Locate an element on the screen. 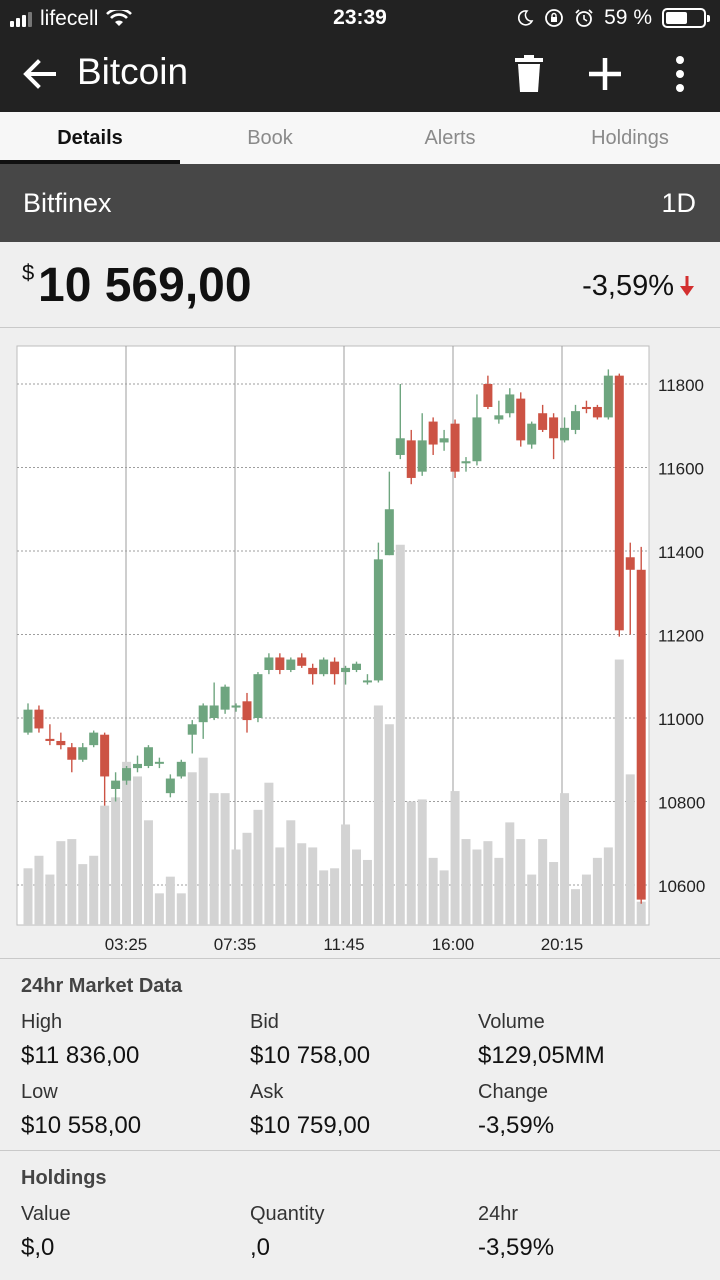 The image size is (720, 1280). currency-symbol: $ is located at coordinates (28, 272).